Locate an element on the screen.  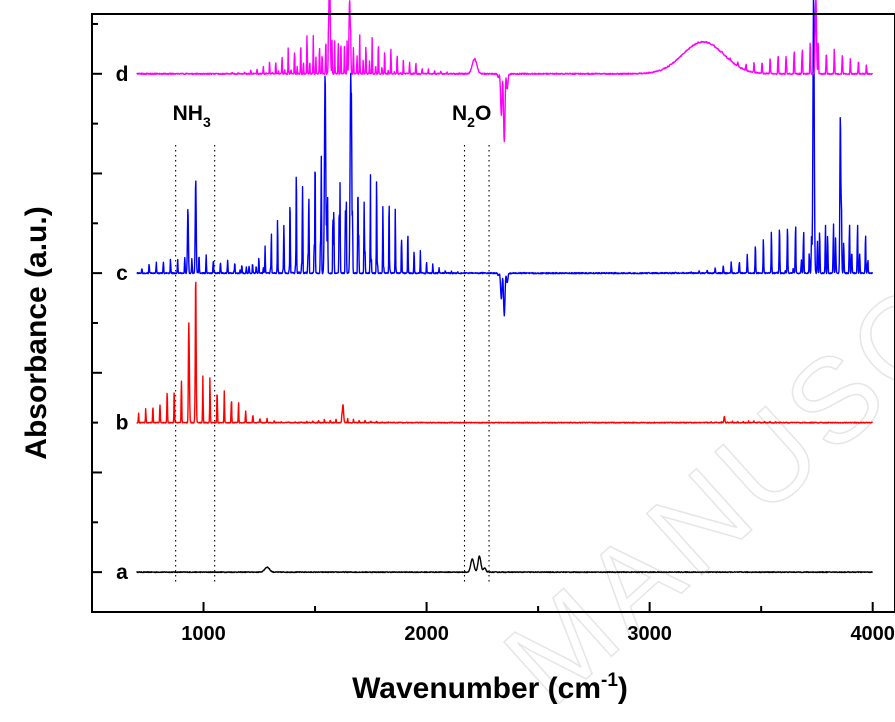
annotation-0: NH3 is located at coordinates (192, 116).